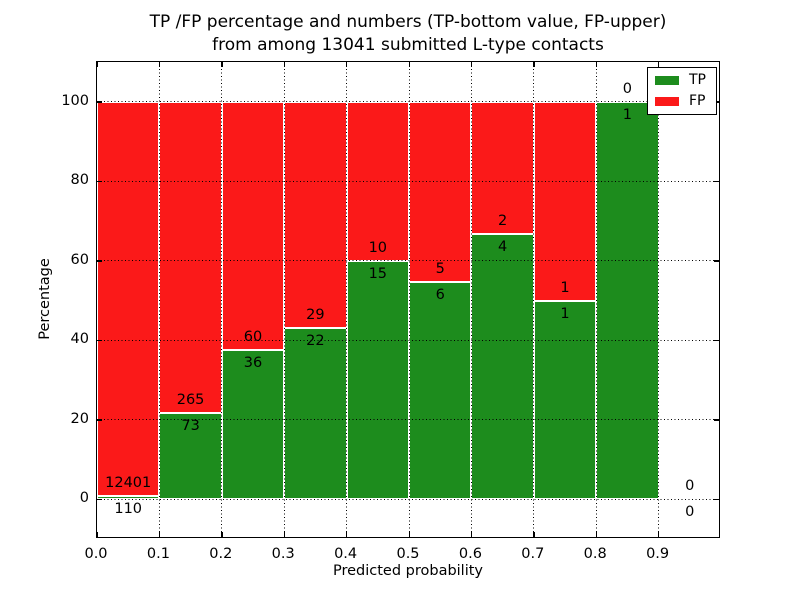  What do you see at coordinates (75, 100) in the screenshot?
I see `y-tick-label: 100` at bounding box center [75, 100].